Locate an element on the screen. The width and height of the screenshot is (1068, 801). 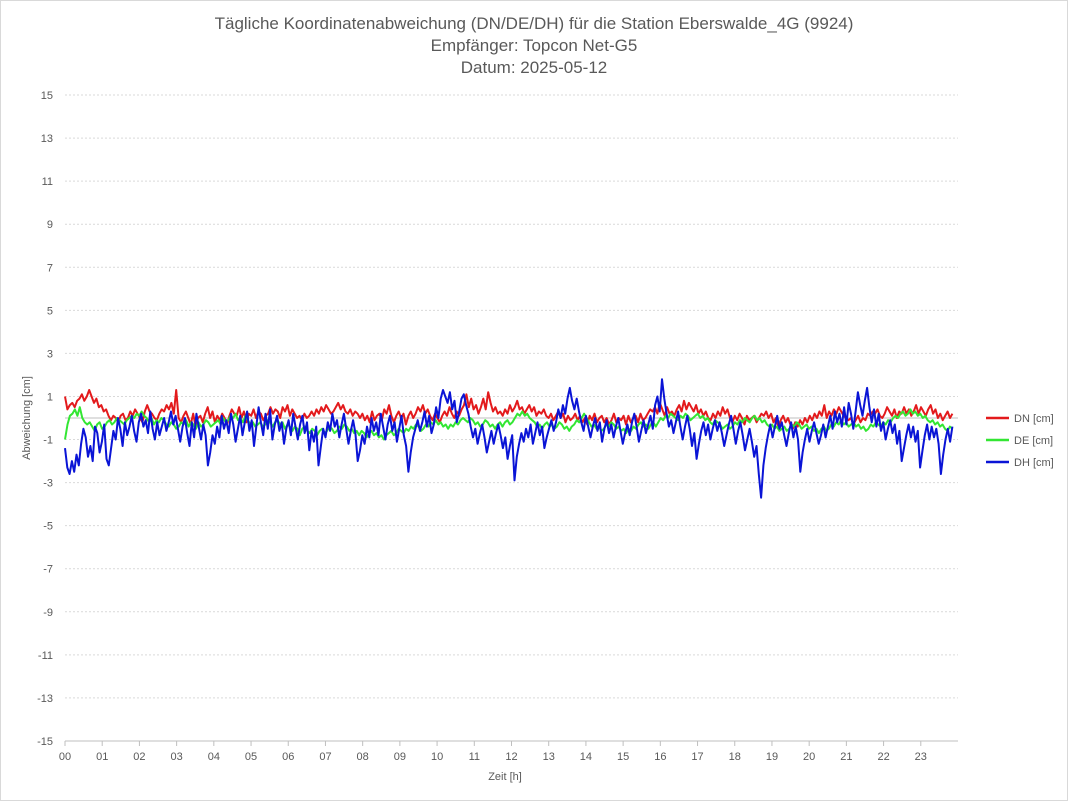
x-tick-label: 03 is located at coordinates (177, 757).